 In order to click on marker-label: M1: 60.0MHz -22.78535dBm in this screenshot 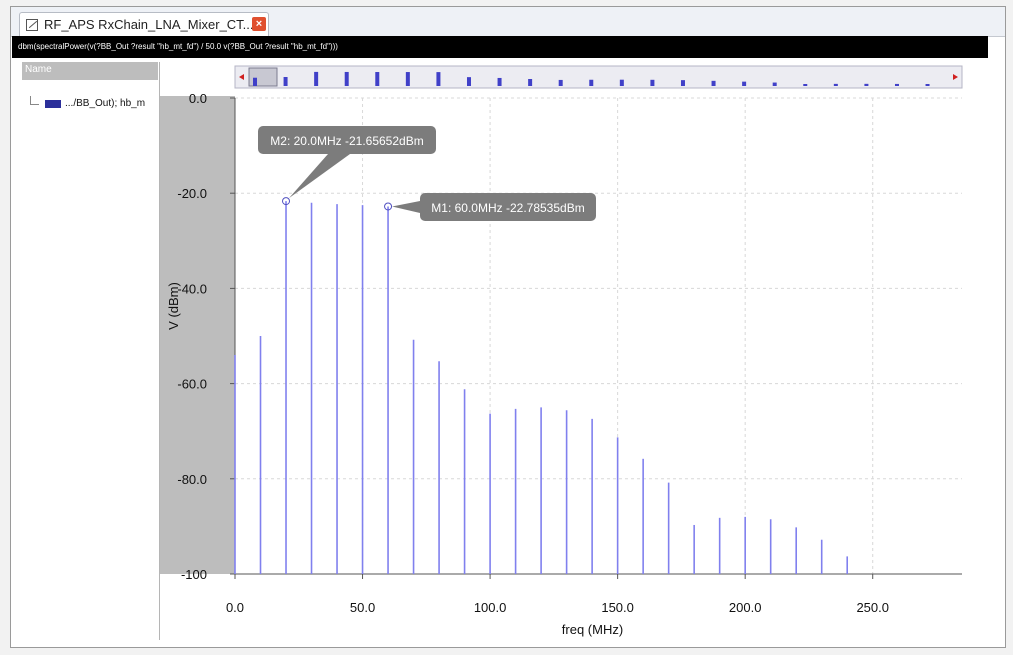, I will do `click(507, 208)`.